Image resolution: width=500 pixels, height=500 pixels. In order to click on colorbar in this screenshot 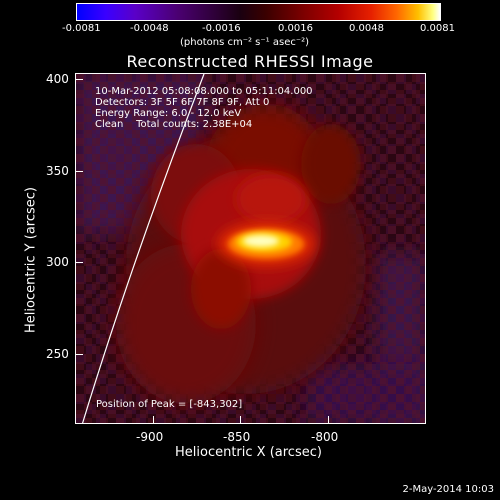, I will do `click(258, 12)`.